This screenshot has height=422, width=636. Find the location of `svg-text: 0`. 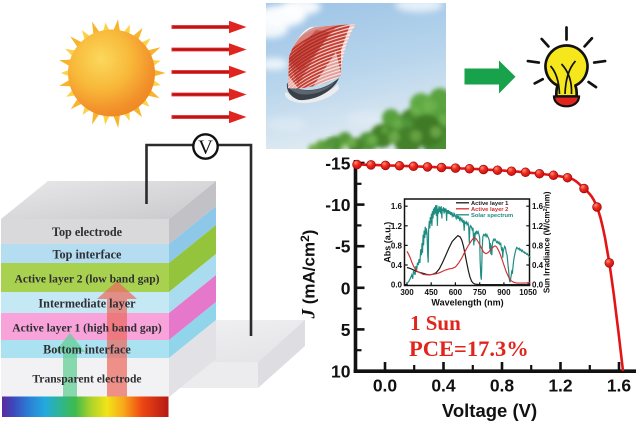

svg-text: 0 is located at coordinates (346, 288).